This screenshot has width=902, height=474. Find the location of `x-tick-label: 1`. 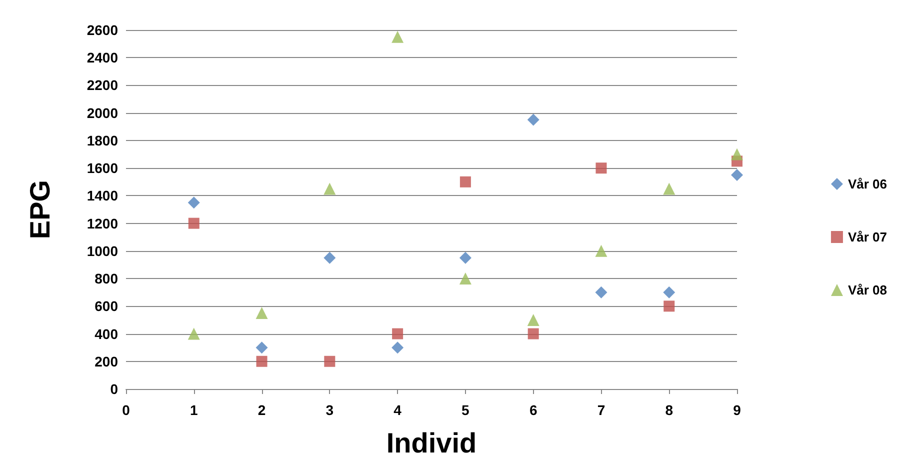

x-tick-label: 1 is located at coordinates (194, 410).